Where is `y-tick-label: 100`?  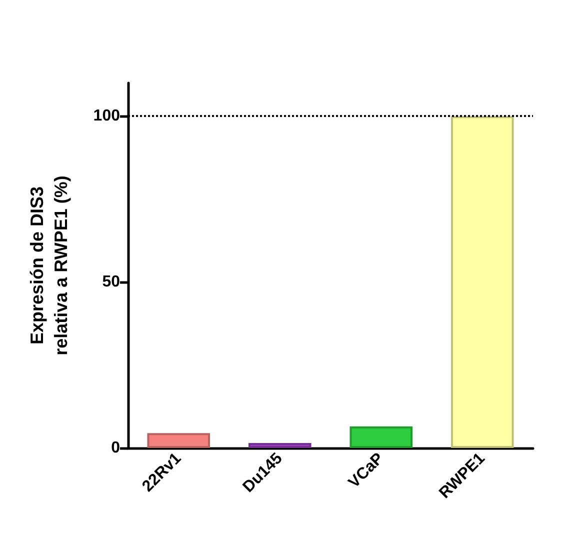
y-tick-label: 100 is located at coordinates (106, 116).